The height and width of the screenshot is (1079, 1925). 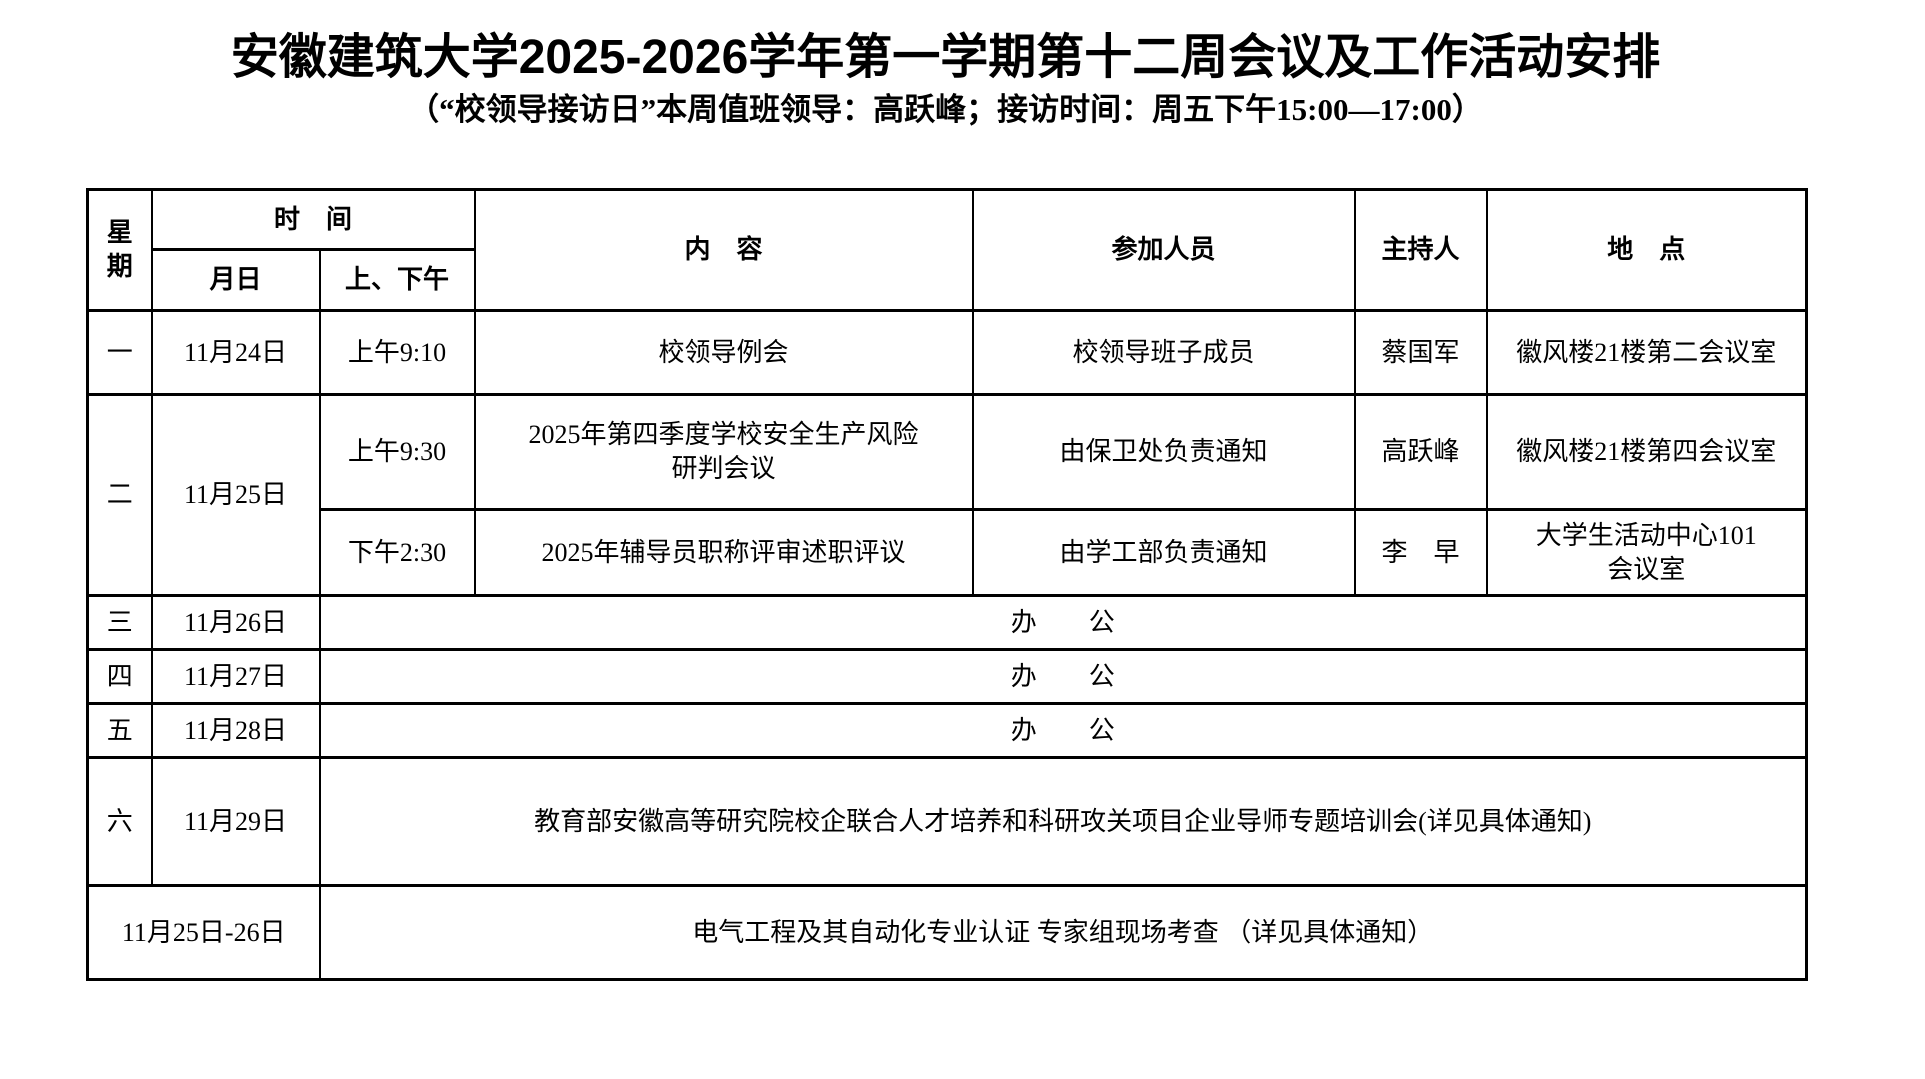 What do you see at coordinates (119, 250) in the screenshot?
I see `header-week: 星 期` at bounding box center [119, 250].